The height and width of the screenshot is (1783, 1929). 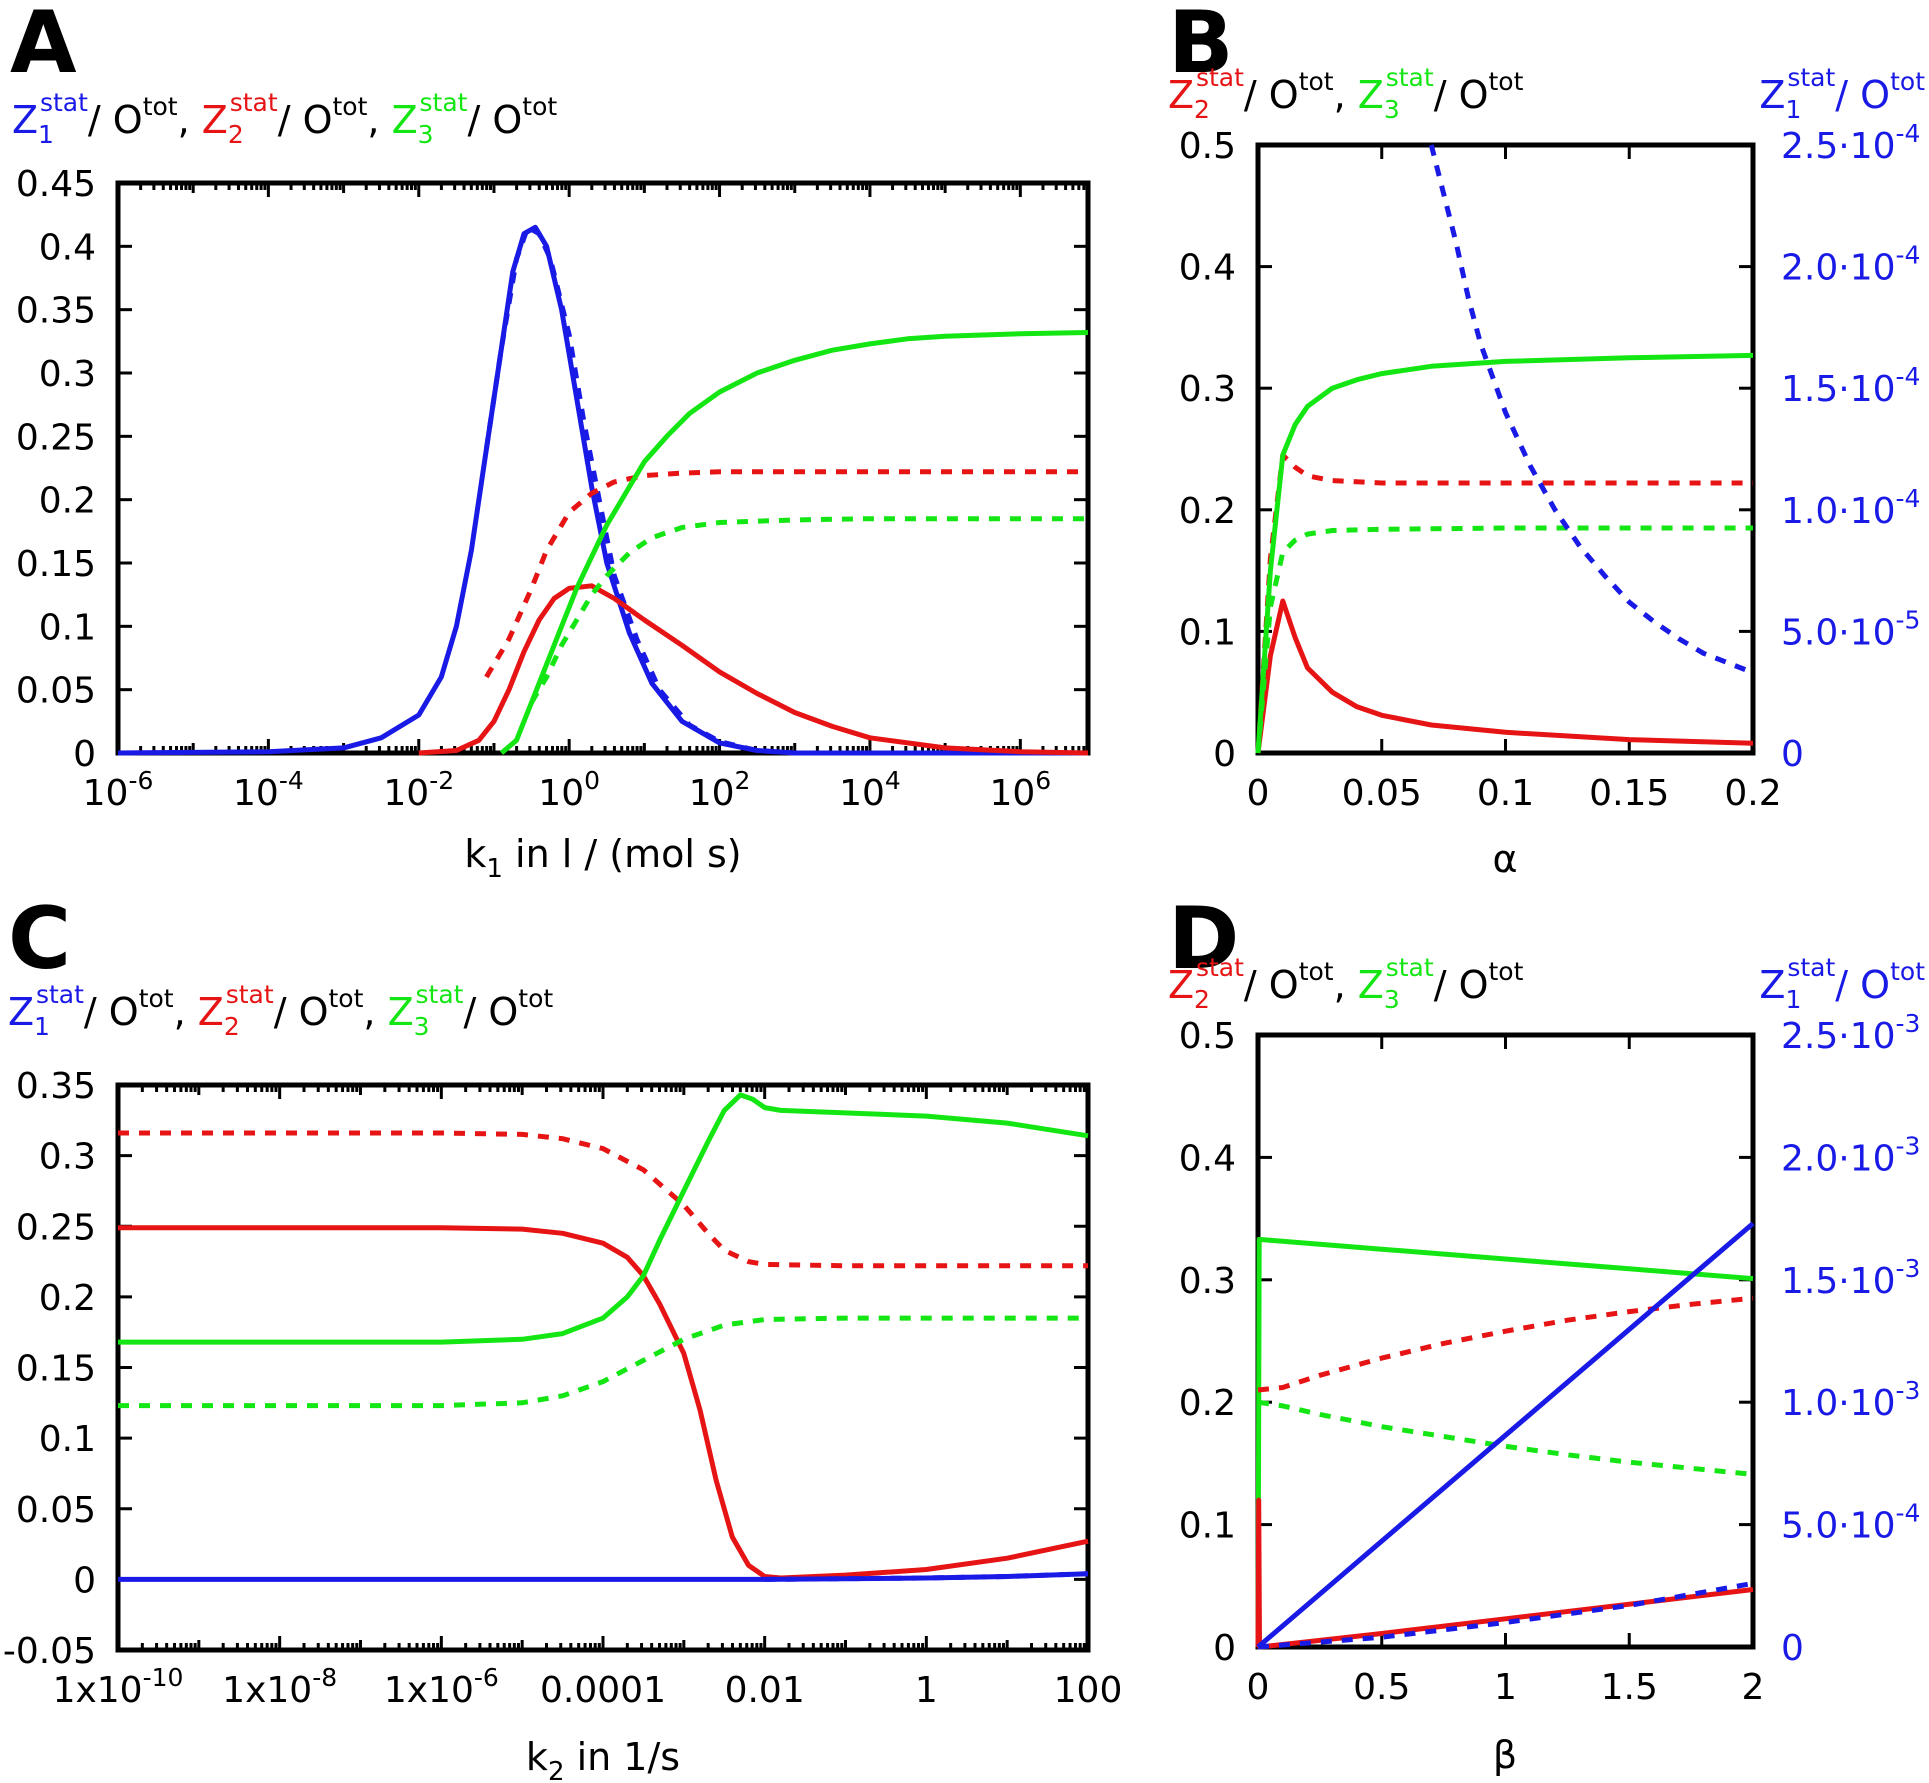 What do you see at coordinates (1850, 1523) in the screenshot?
I see `y2-tick-label-1: 5.0·10⁻⁴` at bounding box center [1850, 1523].